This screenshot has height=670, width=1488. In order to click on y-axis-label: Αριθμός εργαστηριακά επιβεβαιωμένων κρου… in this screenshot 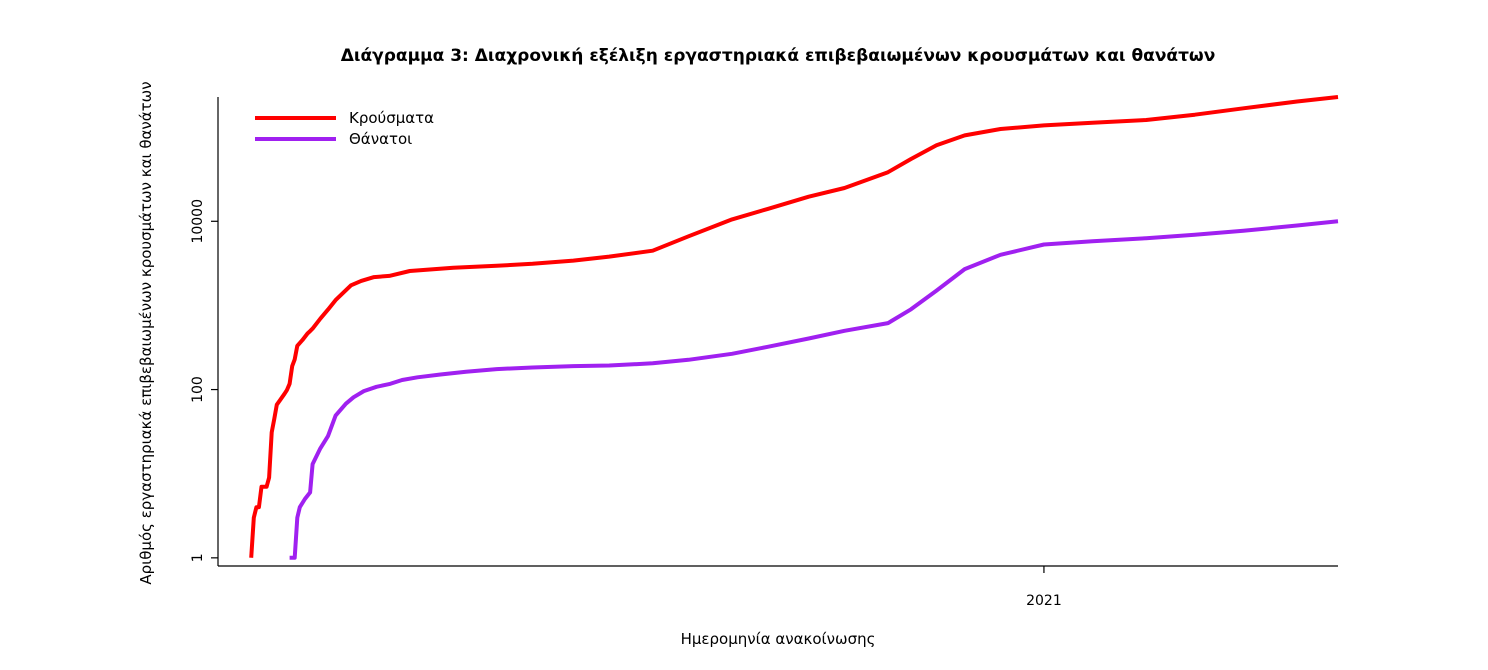, I will do `click(146, 332)`.